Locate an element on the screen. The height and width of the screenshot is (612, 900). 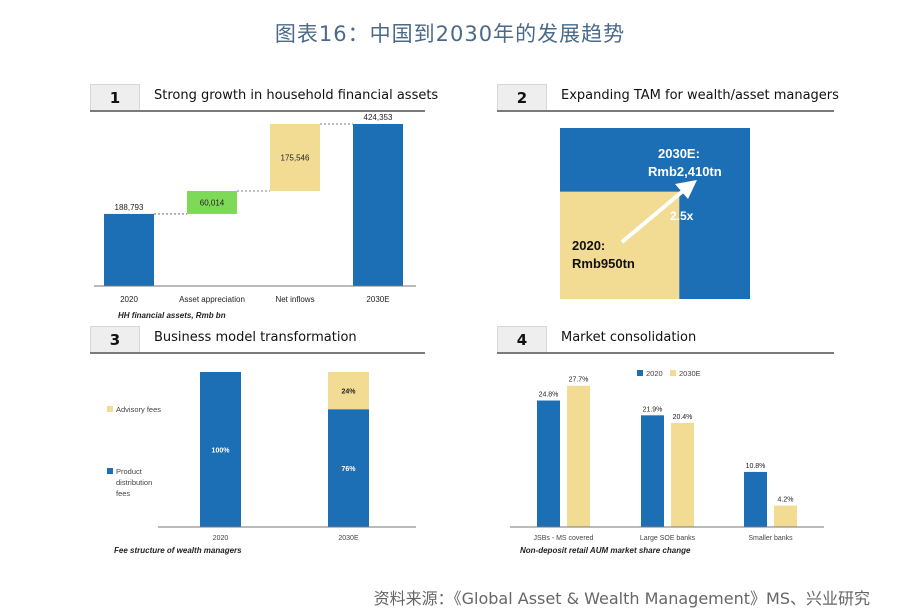
panel-3-header: 3 Business model transformation is located at coordinates (257, 340).